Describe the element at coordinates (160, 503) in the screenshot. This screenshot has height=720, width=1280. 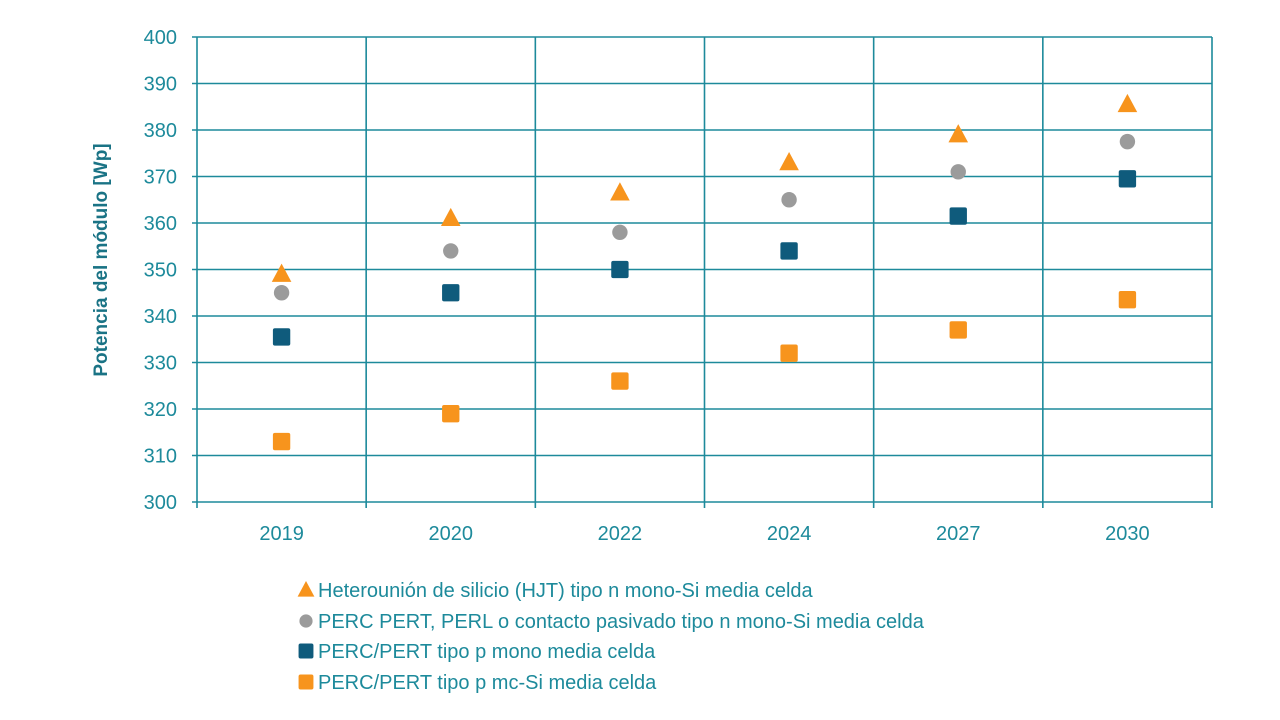
I see `y-tick-label: 300` at that location.